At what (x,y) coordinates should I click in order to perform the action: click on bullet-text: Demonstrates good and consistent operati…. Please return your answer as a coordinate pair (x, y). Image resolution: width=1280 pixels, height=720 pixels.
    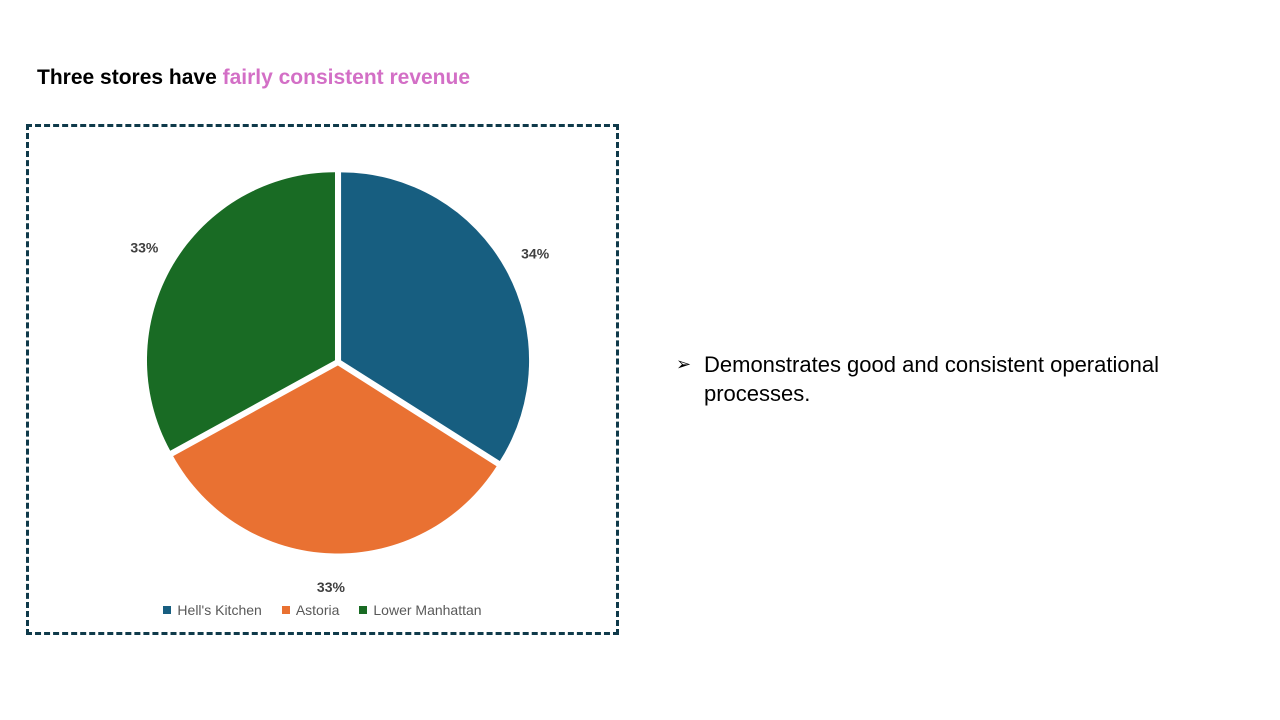
    Looking at the image, I should click on (931, 379).